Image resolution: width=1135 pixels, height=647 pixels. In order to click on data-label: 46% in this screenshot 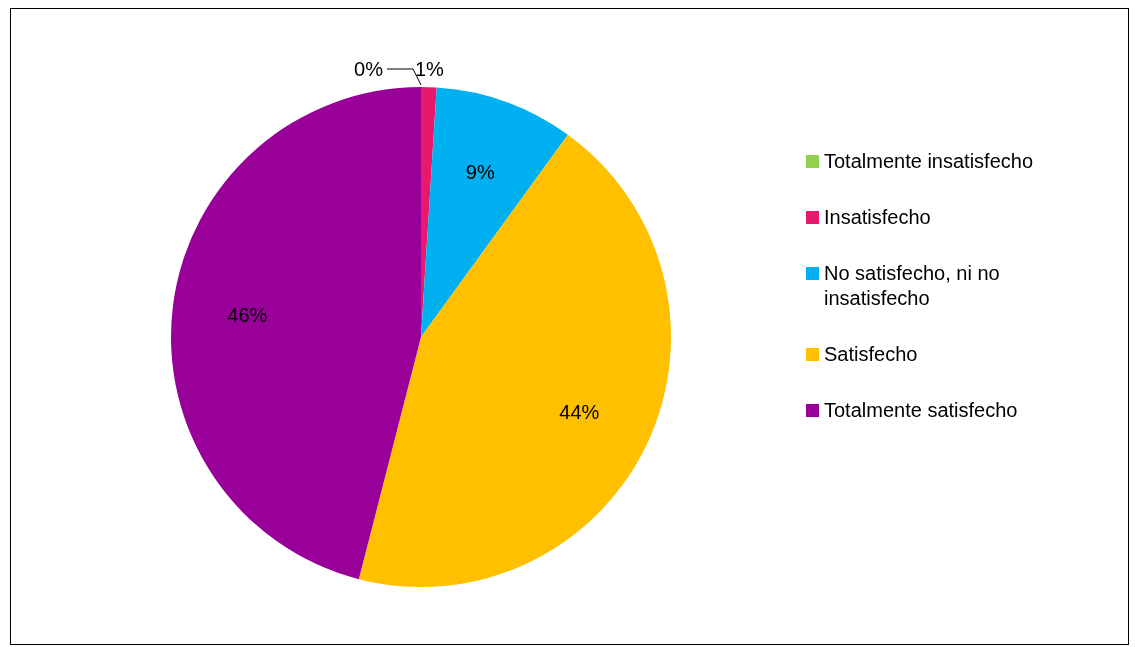, I will do `click(247, 315)`.